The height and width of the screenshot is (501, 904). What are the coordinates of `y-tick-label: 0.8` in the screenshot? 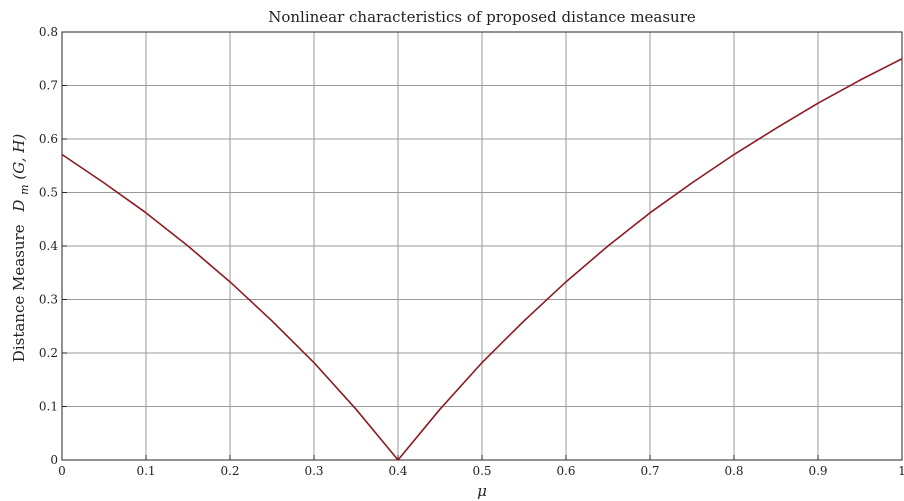 It's located at (48, 32).